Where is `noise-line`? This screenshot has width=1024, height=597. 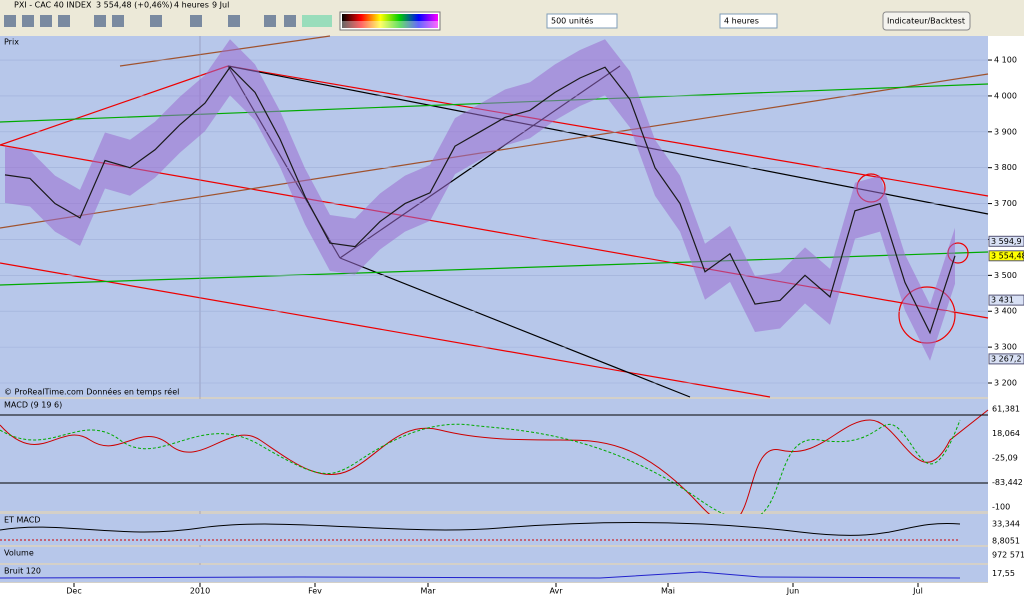
noise-line is located at coordinates (480, 575).